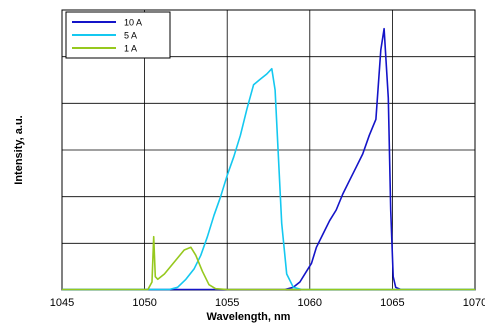 The width and height of the screenshot is (485, 329). Describe the element at coordinates (310, 303) in the screenshot. I see `x-tick-label: 1060` at that location.